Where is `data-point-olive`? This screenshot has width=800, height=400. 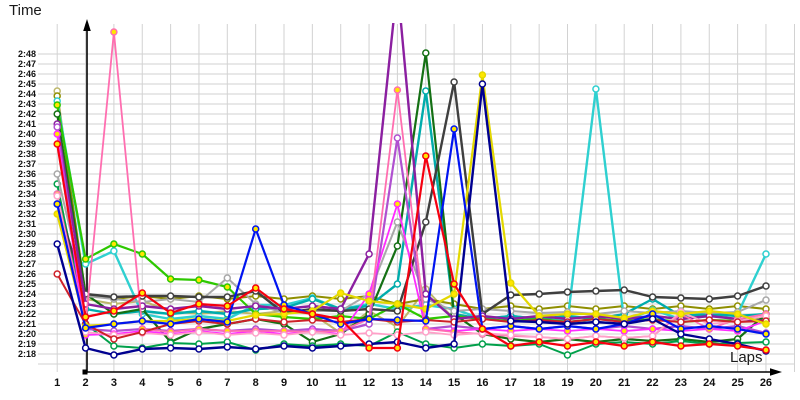 data-point-olive is located at coordinates (340, 299).